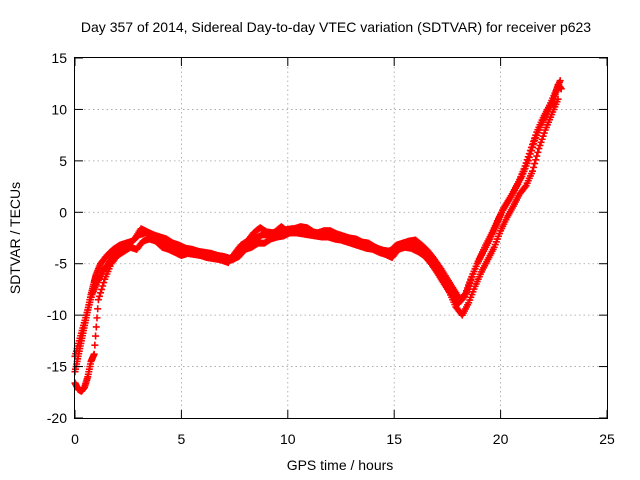 This screenshot has width=640, height=480. Describe the element at coordinates (75, 439) in the screenshot. I see `x-tick-label: 0` at that location.